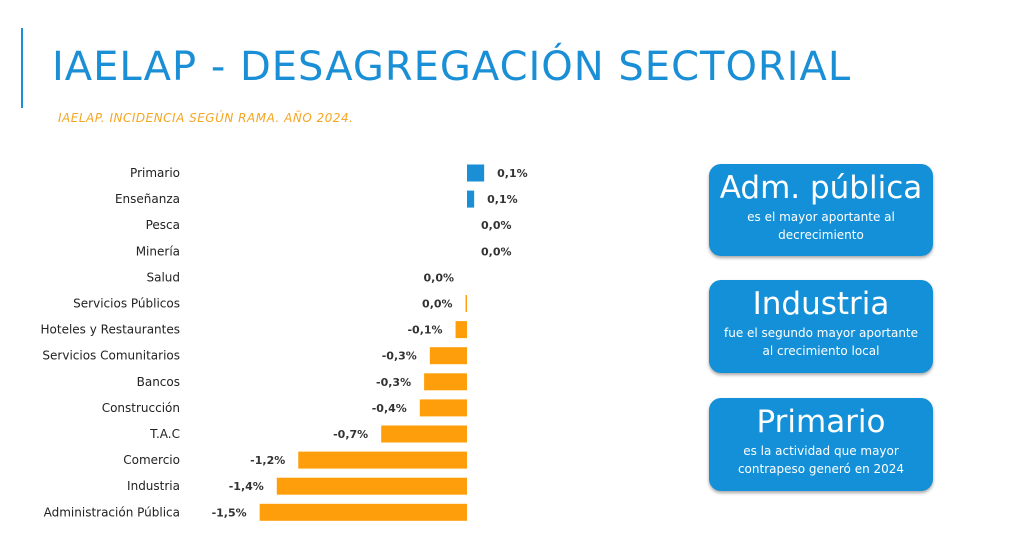  What do you see at coordinates (110, 330) in the screenshot?
I see `category-label: Hoteles y Restaurantes` at bounding box center [110, 330].